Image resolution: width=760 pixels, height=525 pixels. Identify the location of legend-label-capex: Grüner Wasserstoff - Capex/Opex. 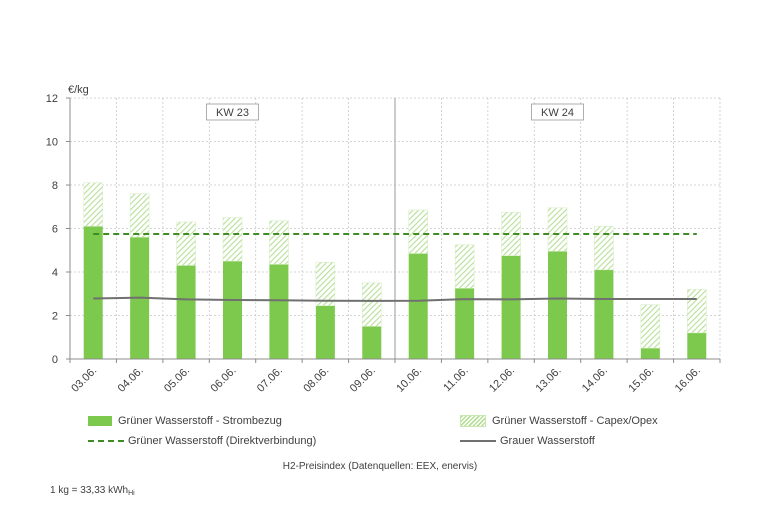
(575, 421).